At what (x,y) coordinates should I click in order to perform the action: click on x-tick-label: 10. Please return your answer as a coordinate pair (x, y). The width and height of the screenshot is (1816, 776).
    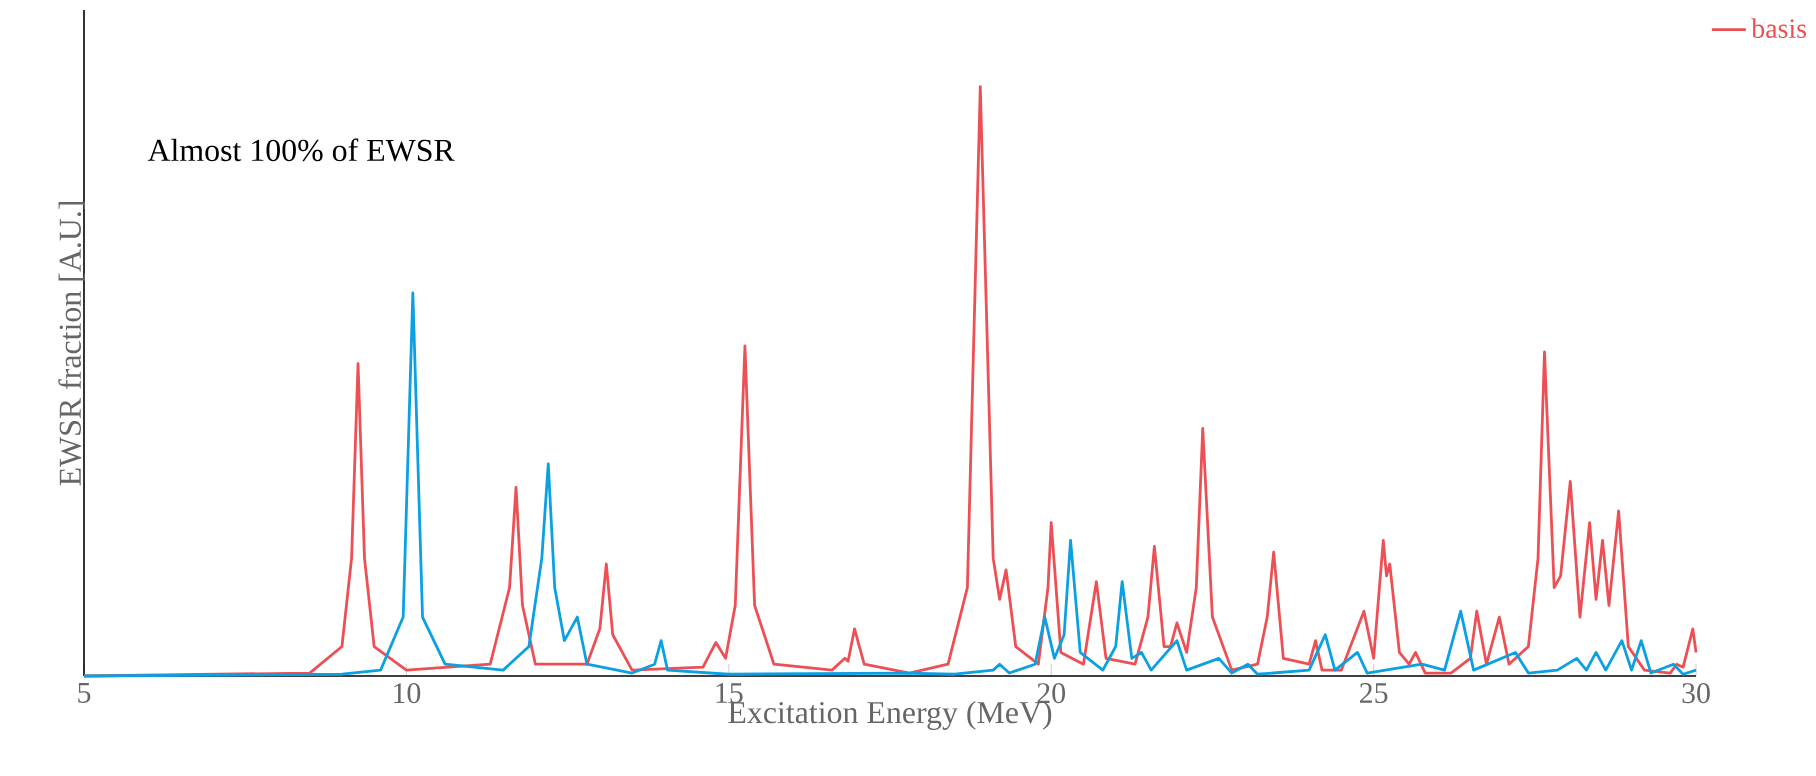
    Looking at the image, I should click on (407, 693).